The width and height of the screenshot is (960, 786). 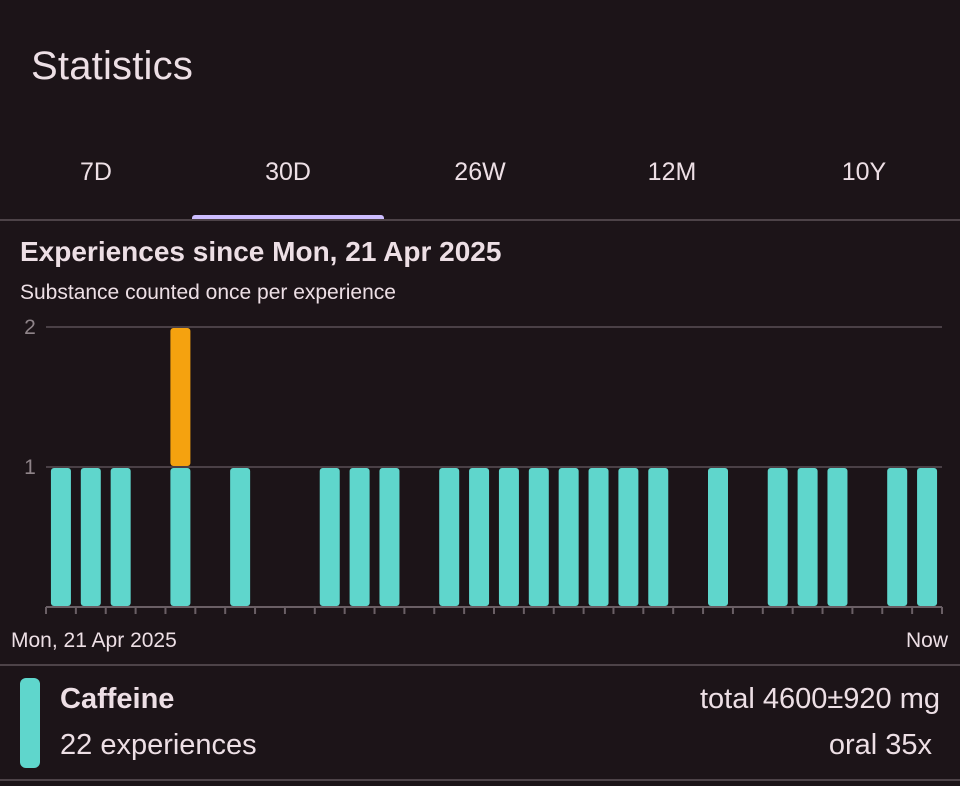 I want to click on tab-30d: 30D, so click(x=288, y=174).